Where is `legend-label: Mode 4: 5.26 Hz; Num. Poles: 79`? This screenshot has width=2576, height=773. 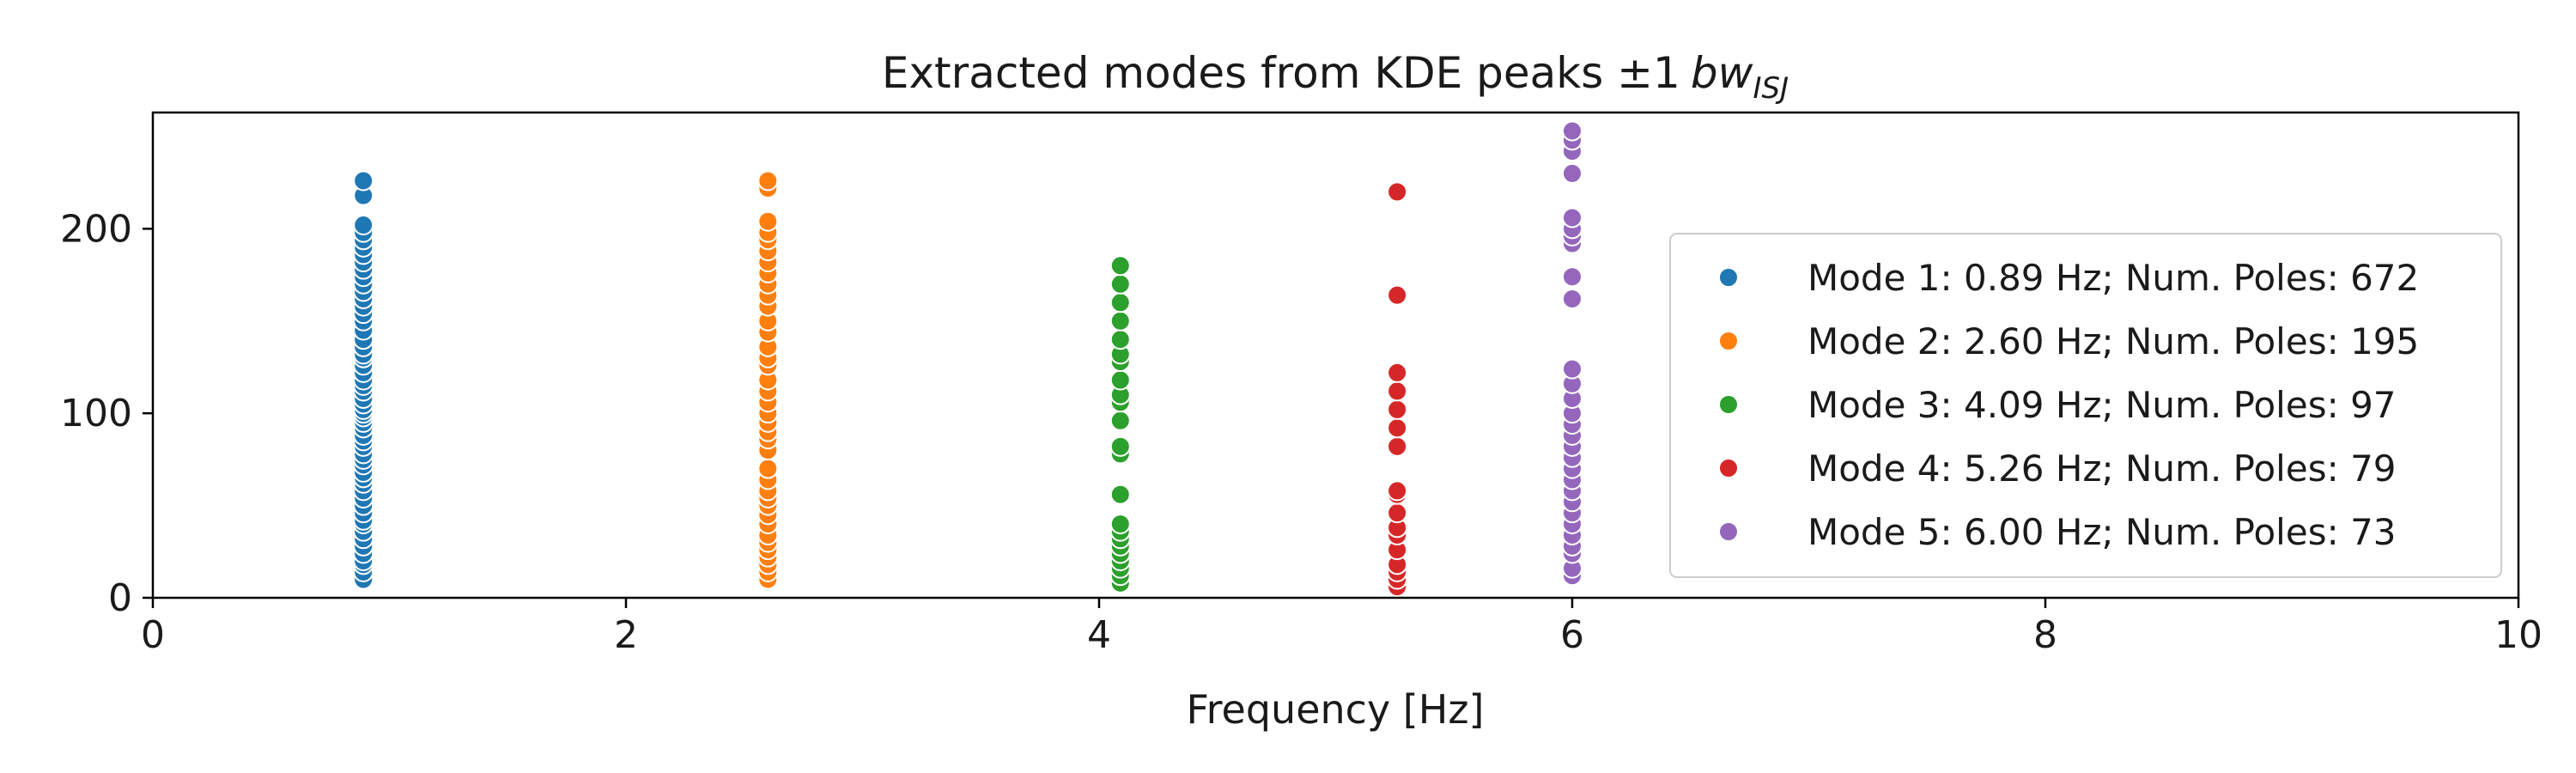 legend-label: Mode 4: 5.26 Hz; Num. Poles: 79 is located at coordinates (2102, 468).